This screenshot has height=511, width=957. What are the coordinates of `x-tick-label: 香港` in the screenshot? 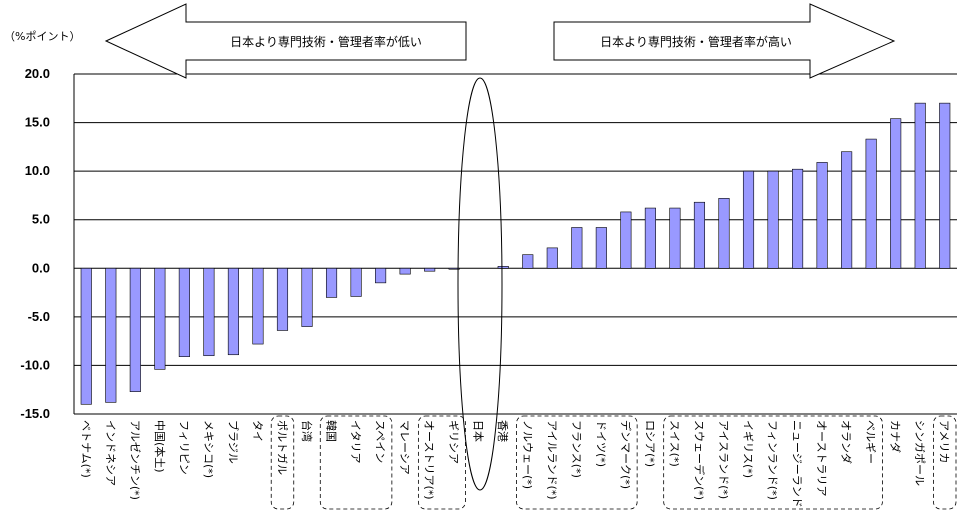 It's located at (502, 431).